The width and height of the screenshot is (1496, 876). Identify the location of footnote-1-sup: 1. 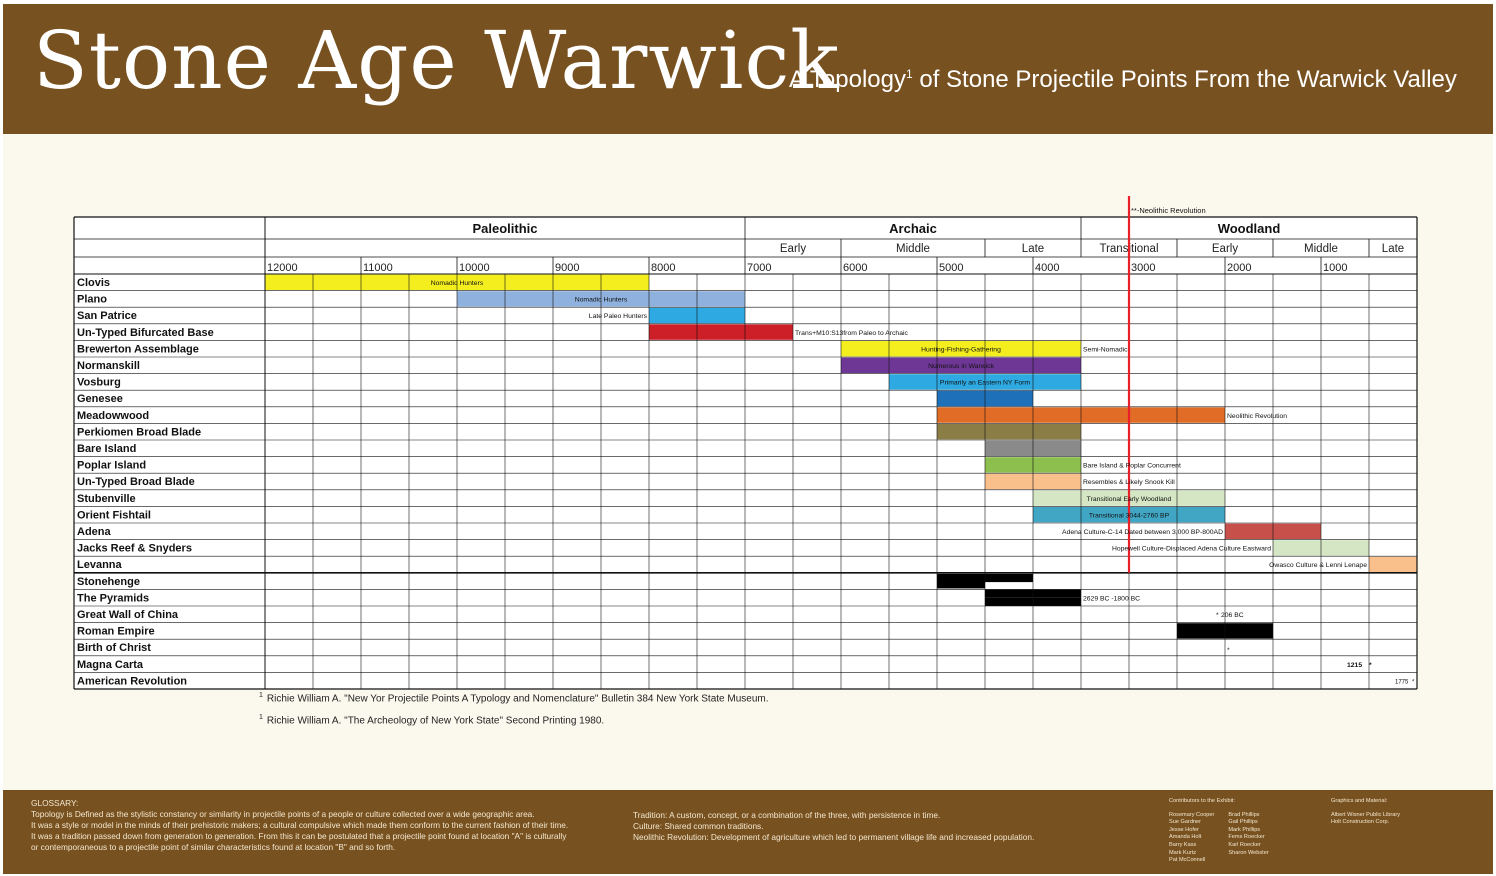
(261, 695).